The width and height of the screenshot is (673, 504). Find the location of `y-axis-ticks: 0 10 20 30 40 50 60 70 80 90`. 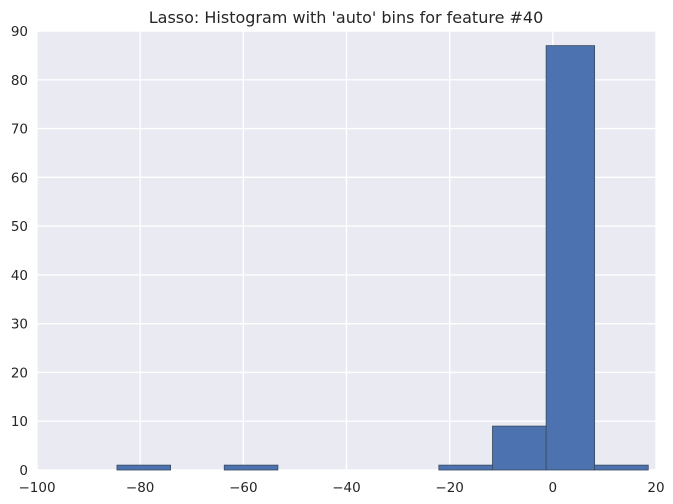

y-axis-ticks: 0 10 20 30 40 50 60 70 80 90 is located at coordinates (19, 251).